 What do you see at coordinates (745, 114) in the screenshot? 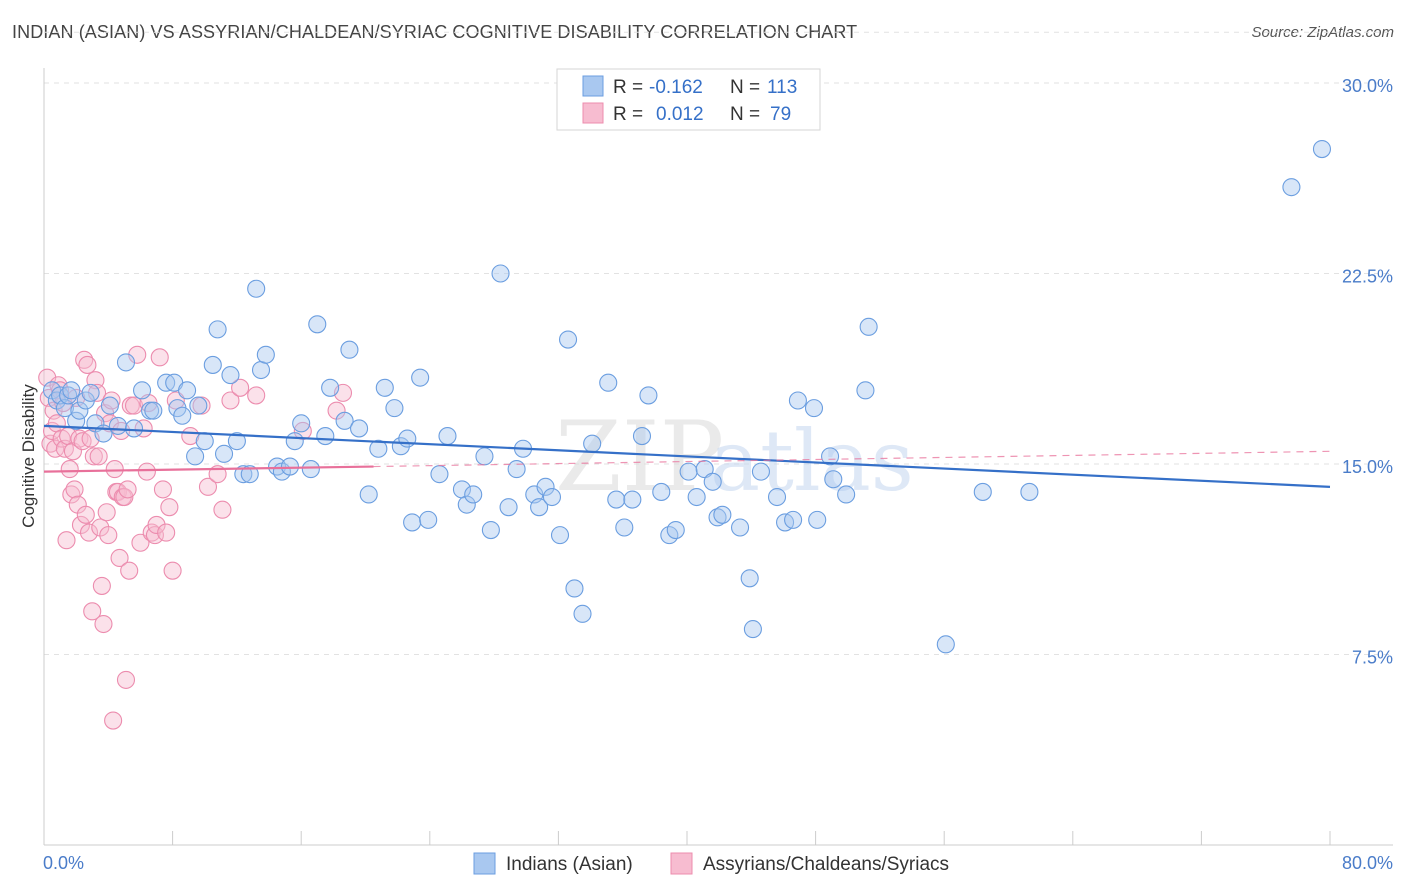
I see `legend-n-label-2: N =` at bounding box center [745, 114].